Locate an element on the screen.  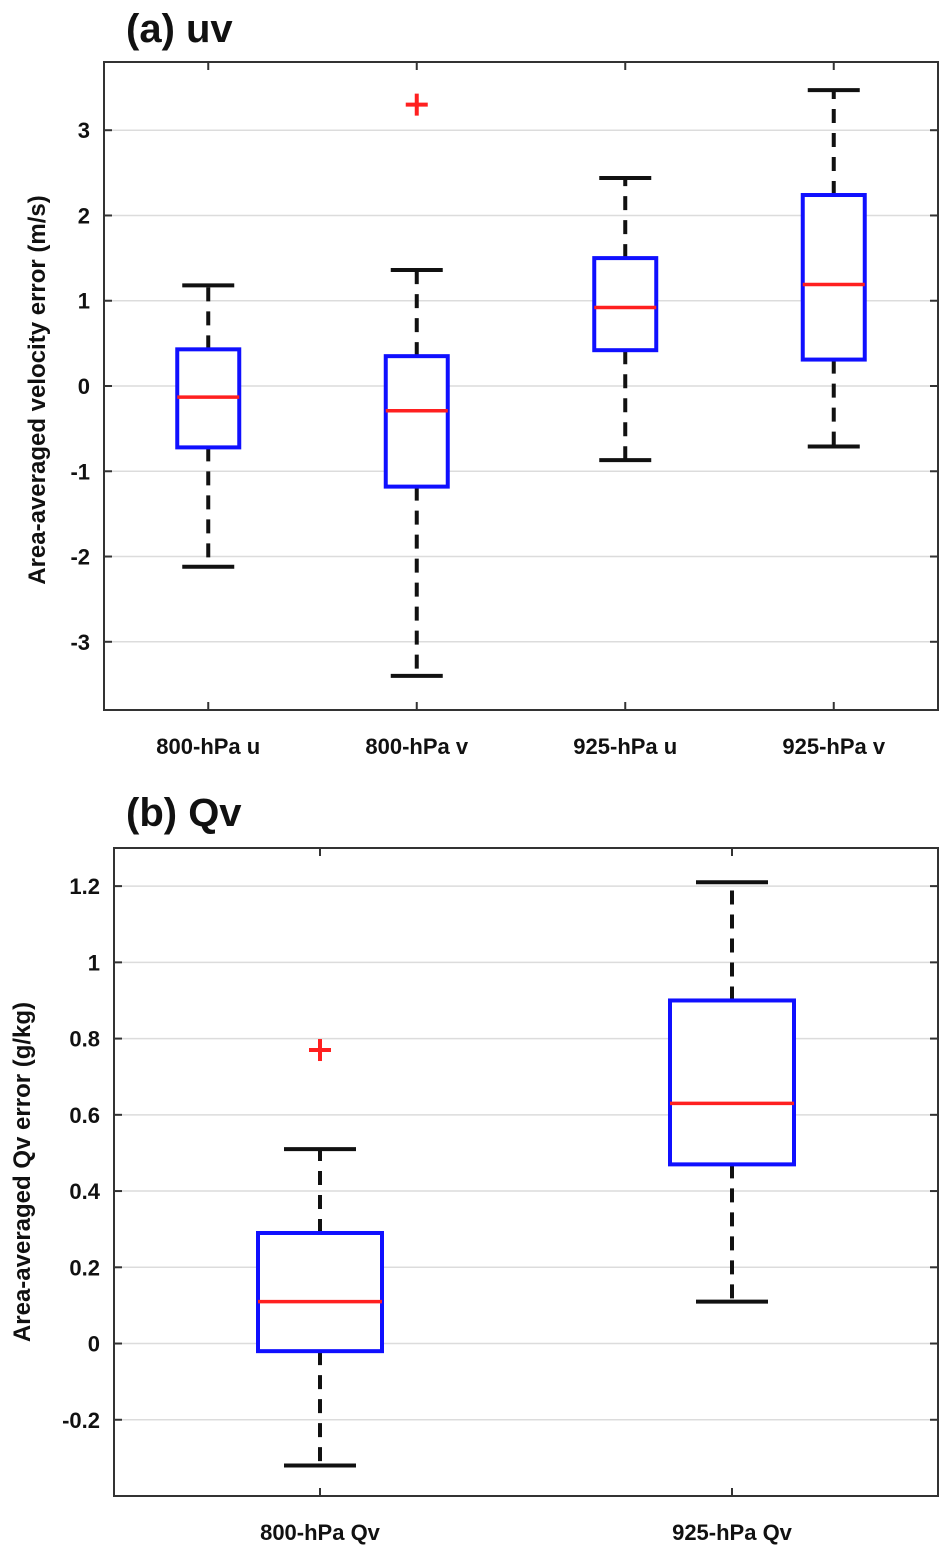
y-tick-label: -2 is located at coordinates (80, 557).